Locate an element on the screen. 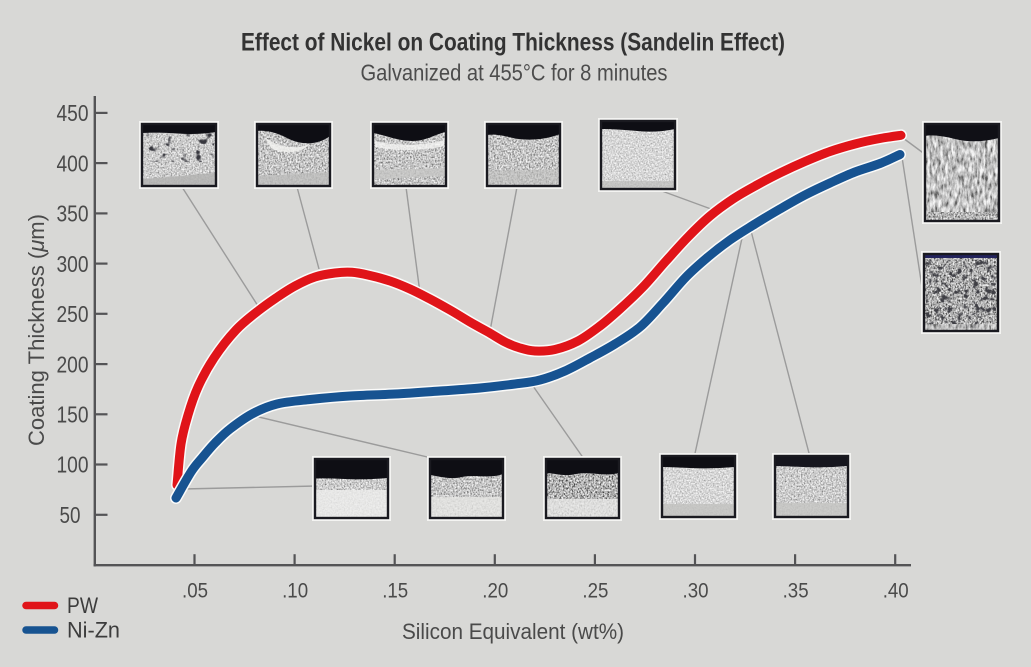 Image resolution: width=1031 pixels, height=667 pixels. svg-text: Ni-Zn is located at coordinates (93, 630).